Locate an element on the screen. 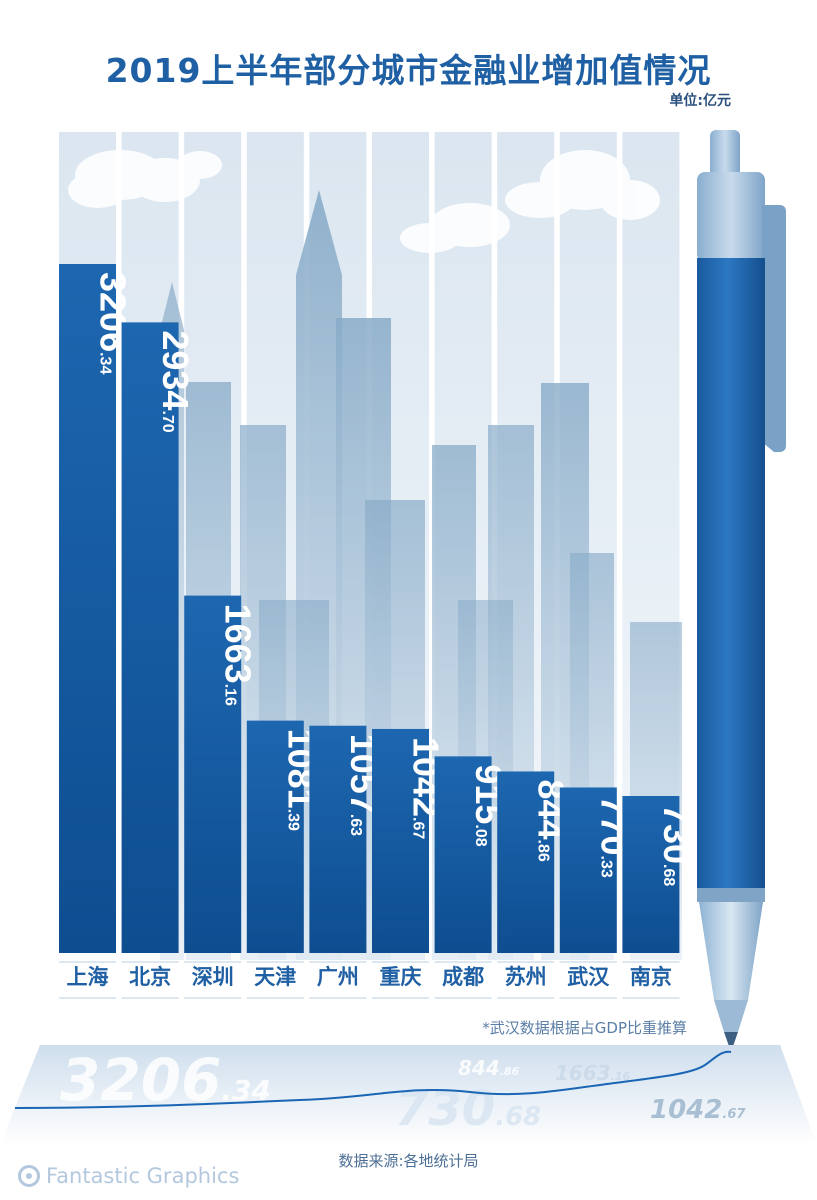 This screenshot has height=1200, width=817. reflection-number: 1663.16 is located at coordinates (593, 1073).